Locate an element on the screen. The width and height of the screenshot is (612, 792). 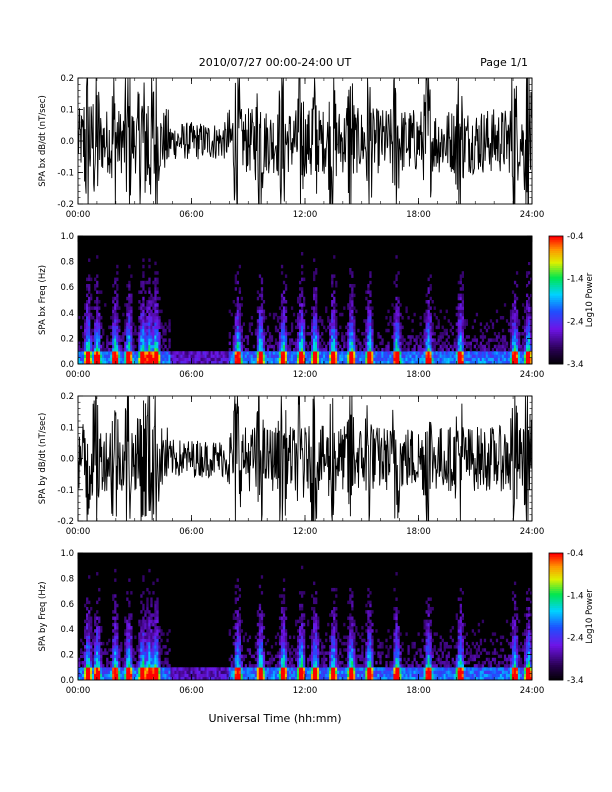
y-tick-label: 0.4 is located at coordinates (67, 314).